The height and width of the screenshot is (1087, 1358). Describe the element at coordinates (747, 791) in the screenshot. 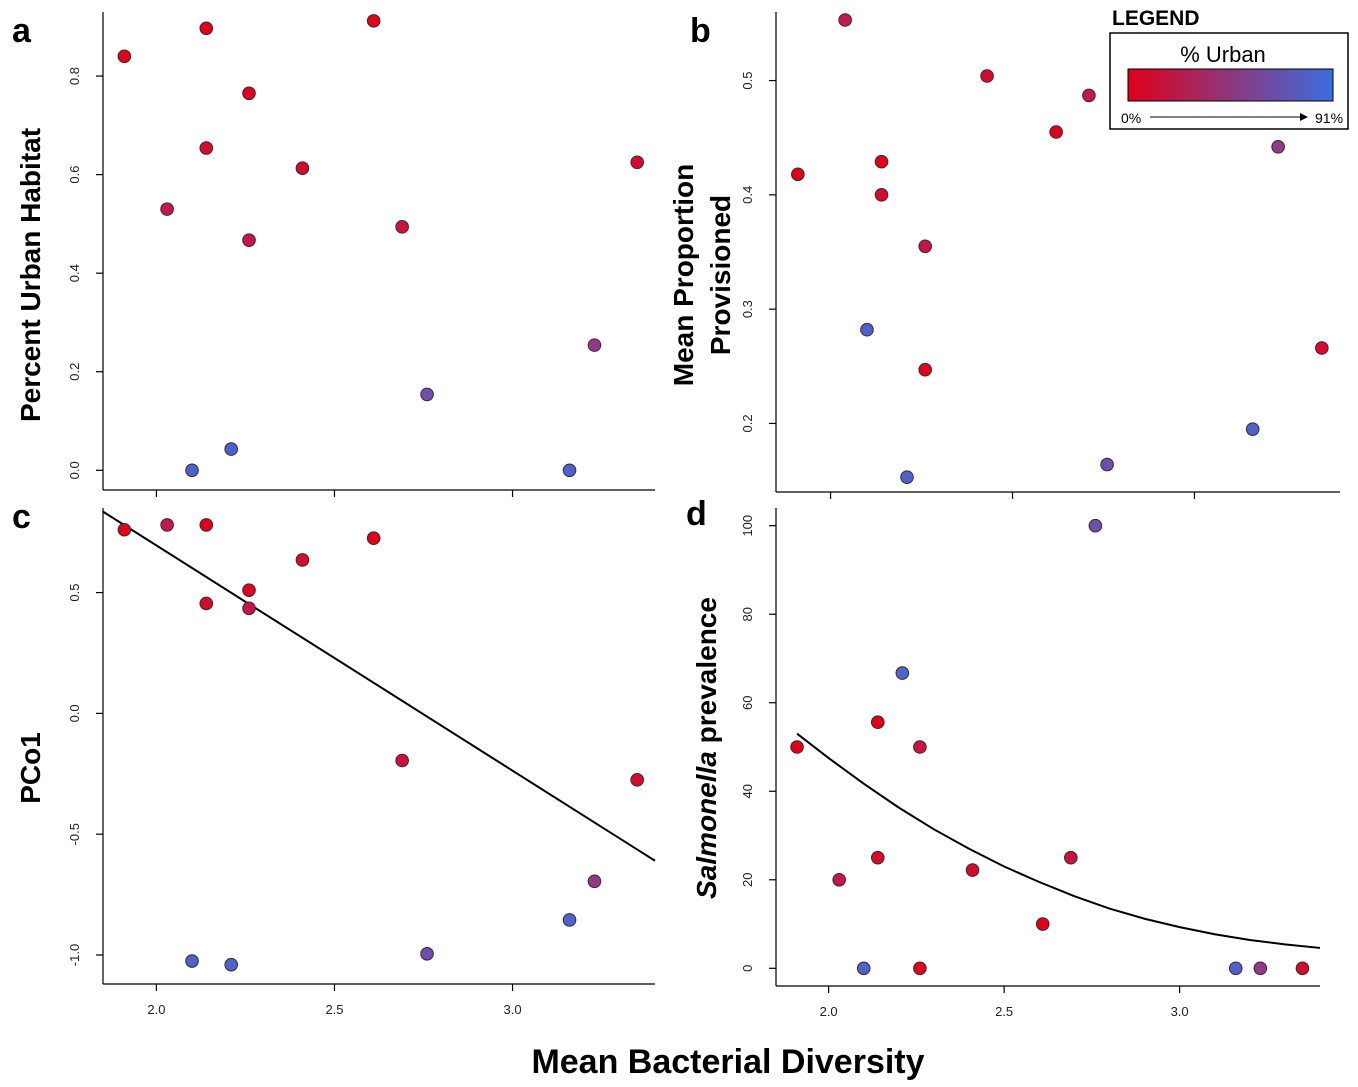

I see `panel-d-y-tick-label: 40` at that location.